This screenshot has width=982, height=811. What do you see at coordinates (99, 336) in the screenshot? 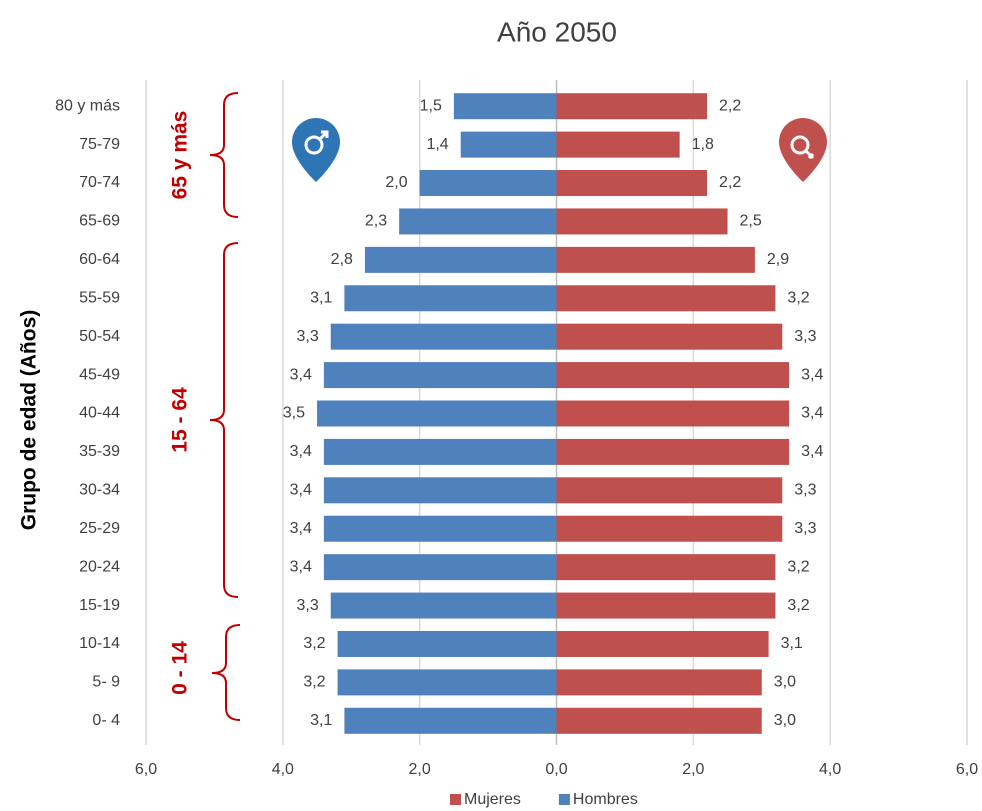
I see `y-tick-label: 50-54` at bounding box center [99, 336].